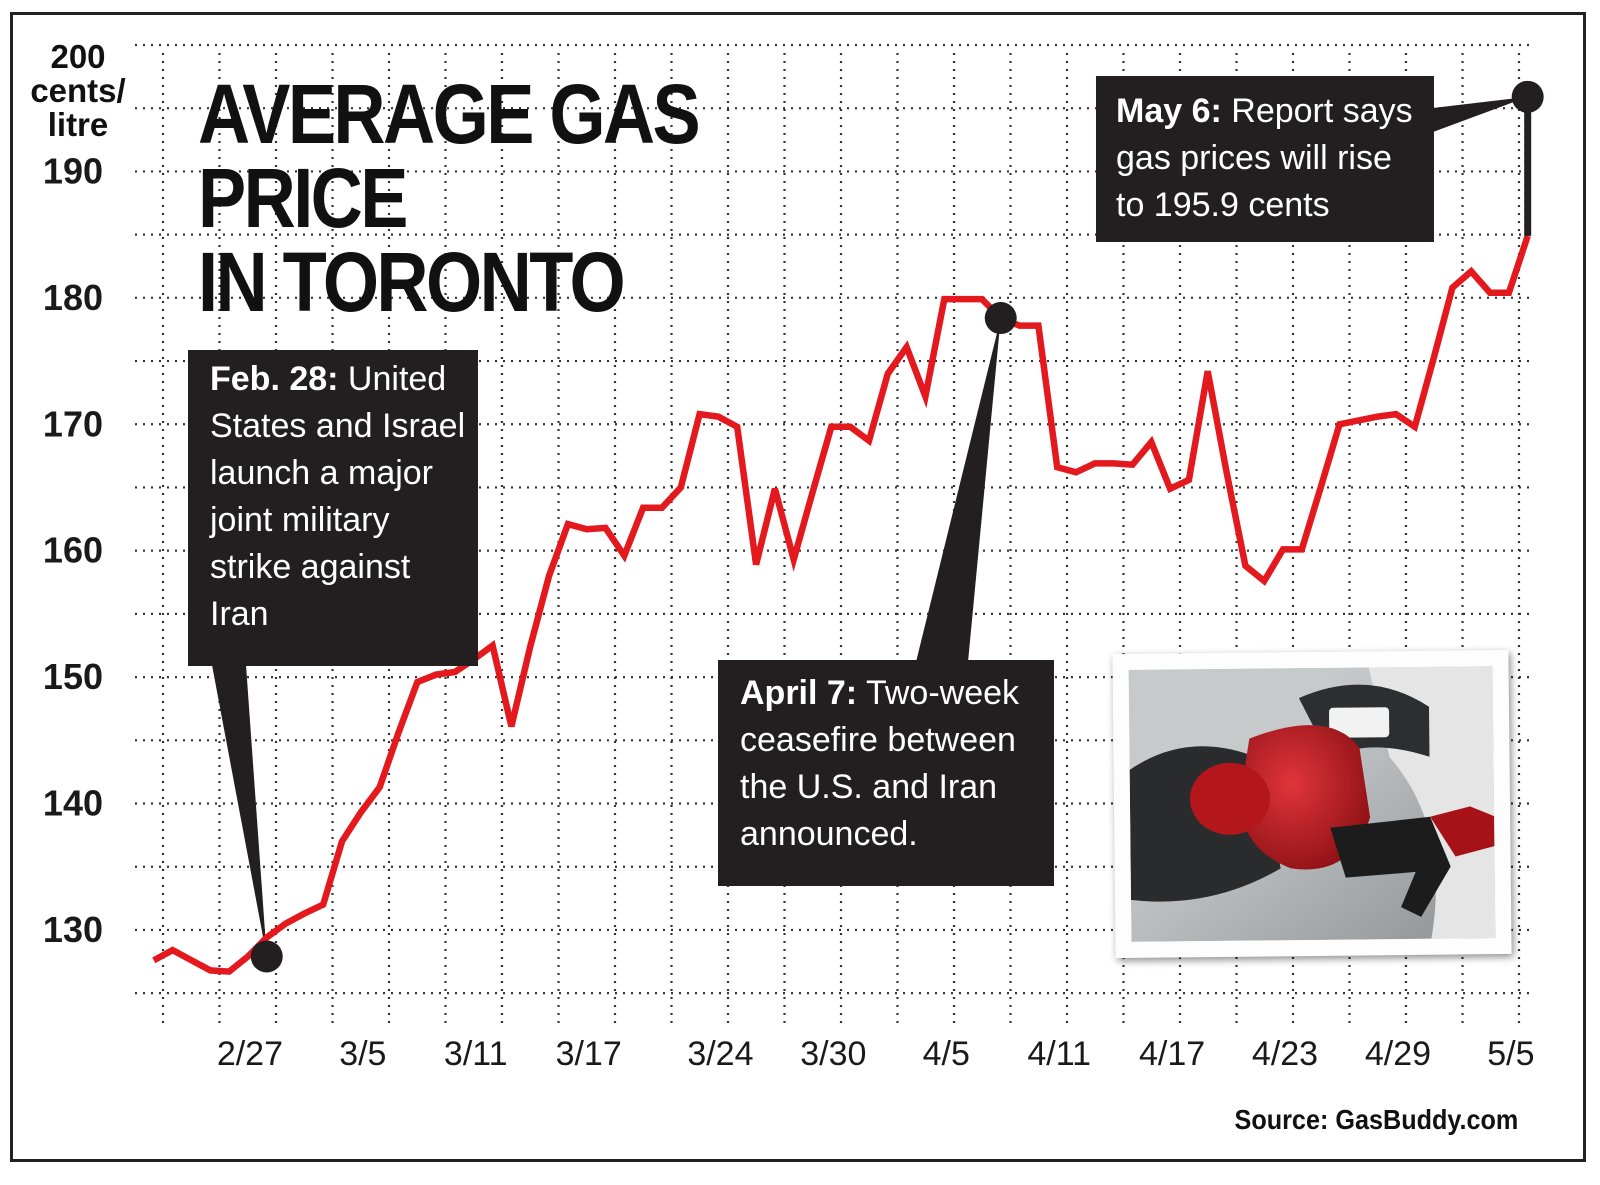 This screenshot has height=1185, width=1600. I want to click on chart-title: AVERAGE GAS PRICE IN TORONTO, so click(525, 198).